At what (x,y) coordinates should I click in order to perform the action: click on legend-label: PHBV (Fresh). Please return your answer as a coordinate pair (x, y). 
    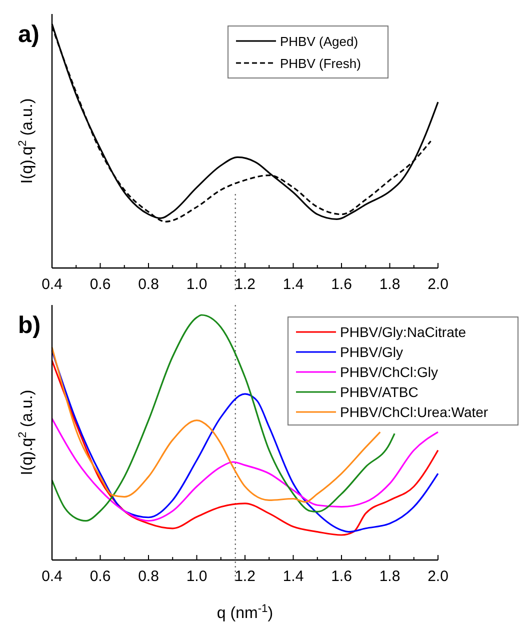
    Looking at the image, I should click on (320, 63).